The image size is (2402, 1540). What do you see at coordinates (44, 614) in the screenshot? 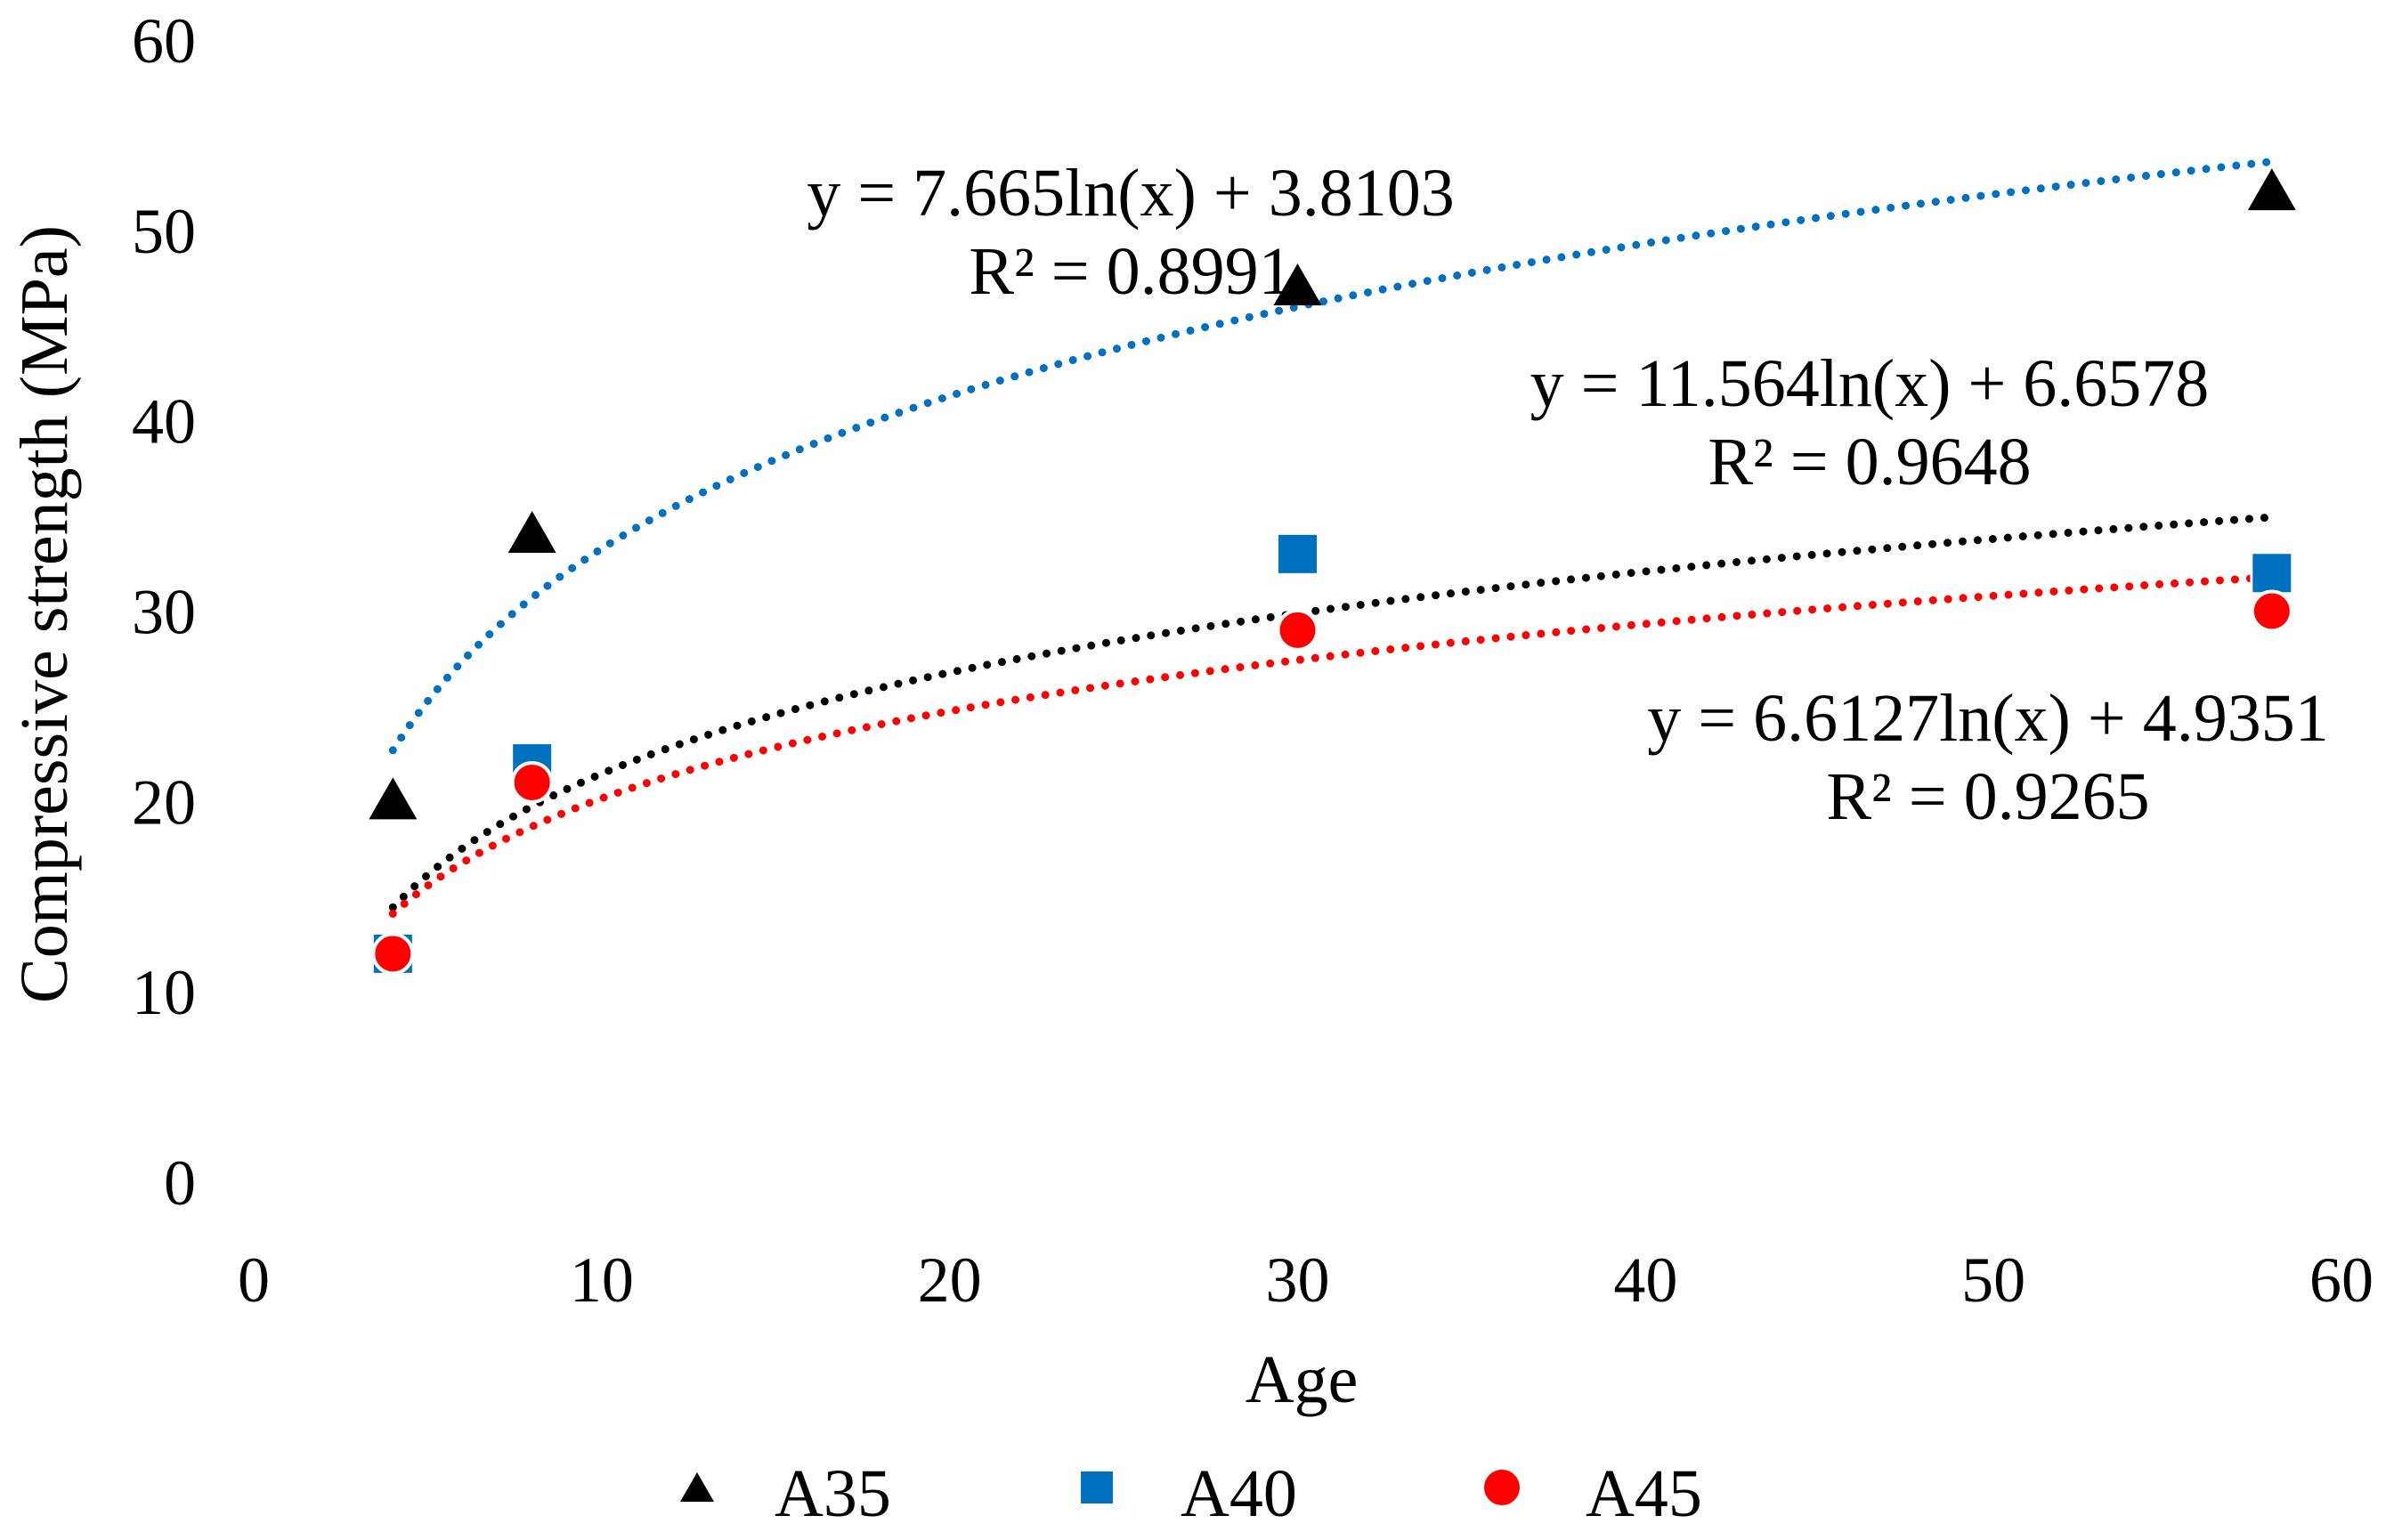
I see `y-axis-title: Compressive strength (MPa)` at bounding box center [44, 614].